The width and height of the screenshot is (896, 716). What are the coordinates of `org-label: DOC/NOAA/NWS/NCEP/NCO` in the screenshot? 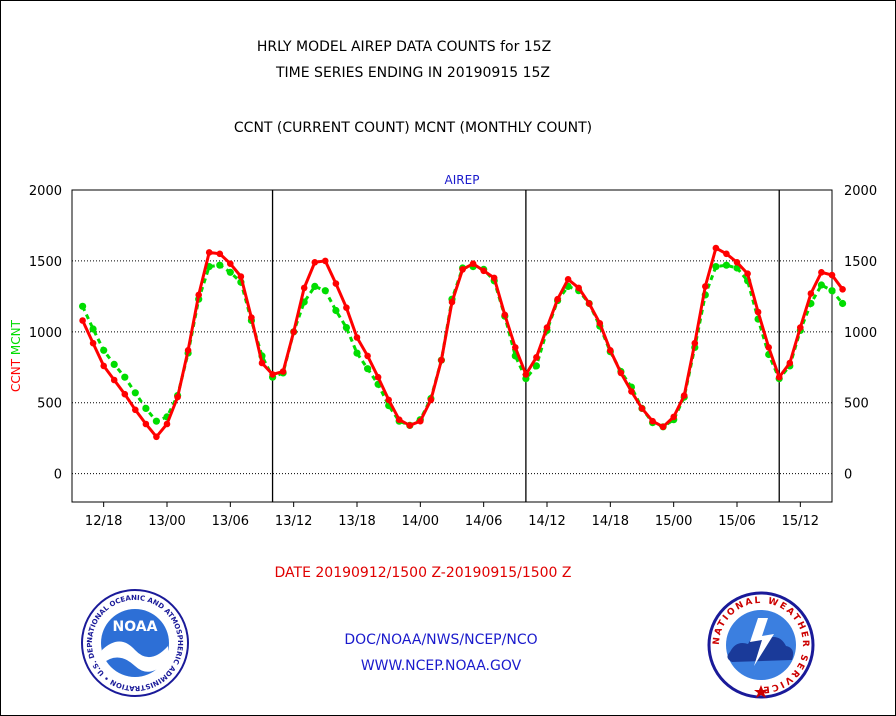 It's located at (441, 640).